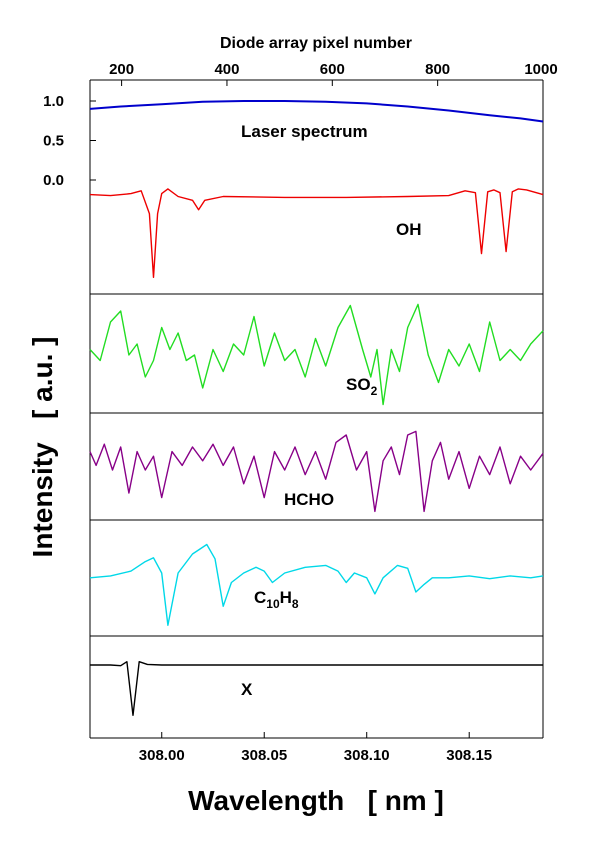  Describe the element at coordinates (409, 229) in the screenshot. I see `label-oh: OH` at that location.